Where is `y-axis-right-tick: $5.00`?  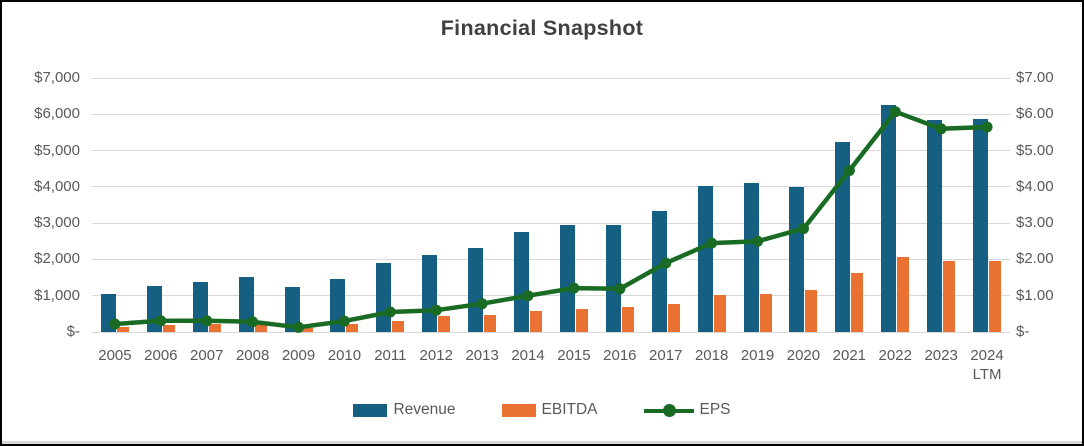
y-axis-right-tick: $5.00 is located at coordinates (1035, 150).